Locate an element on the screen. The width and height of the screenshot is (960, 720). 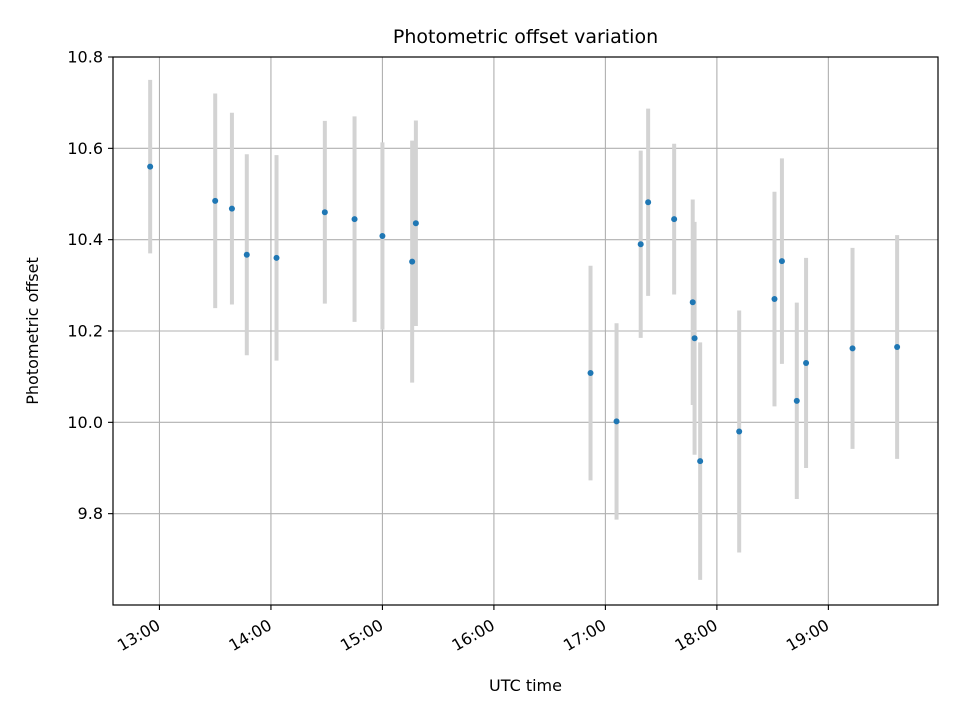
y-tick-label: 10.4 is located at coordinates (85, 239).